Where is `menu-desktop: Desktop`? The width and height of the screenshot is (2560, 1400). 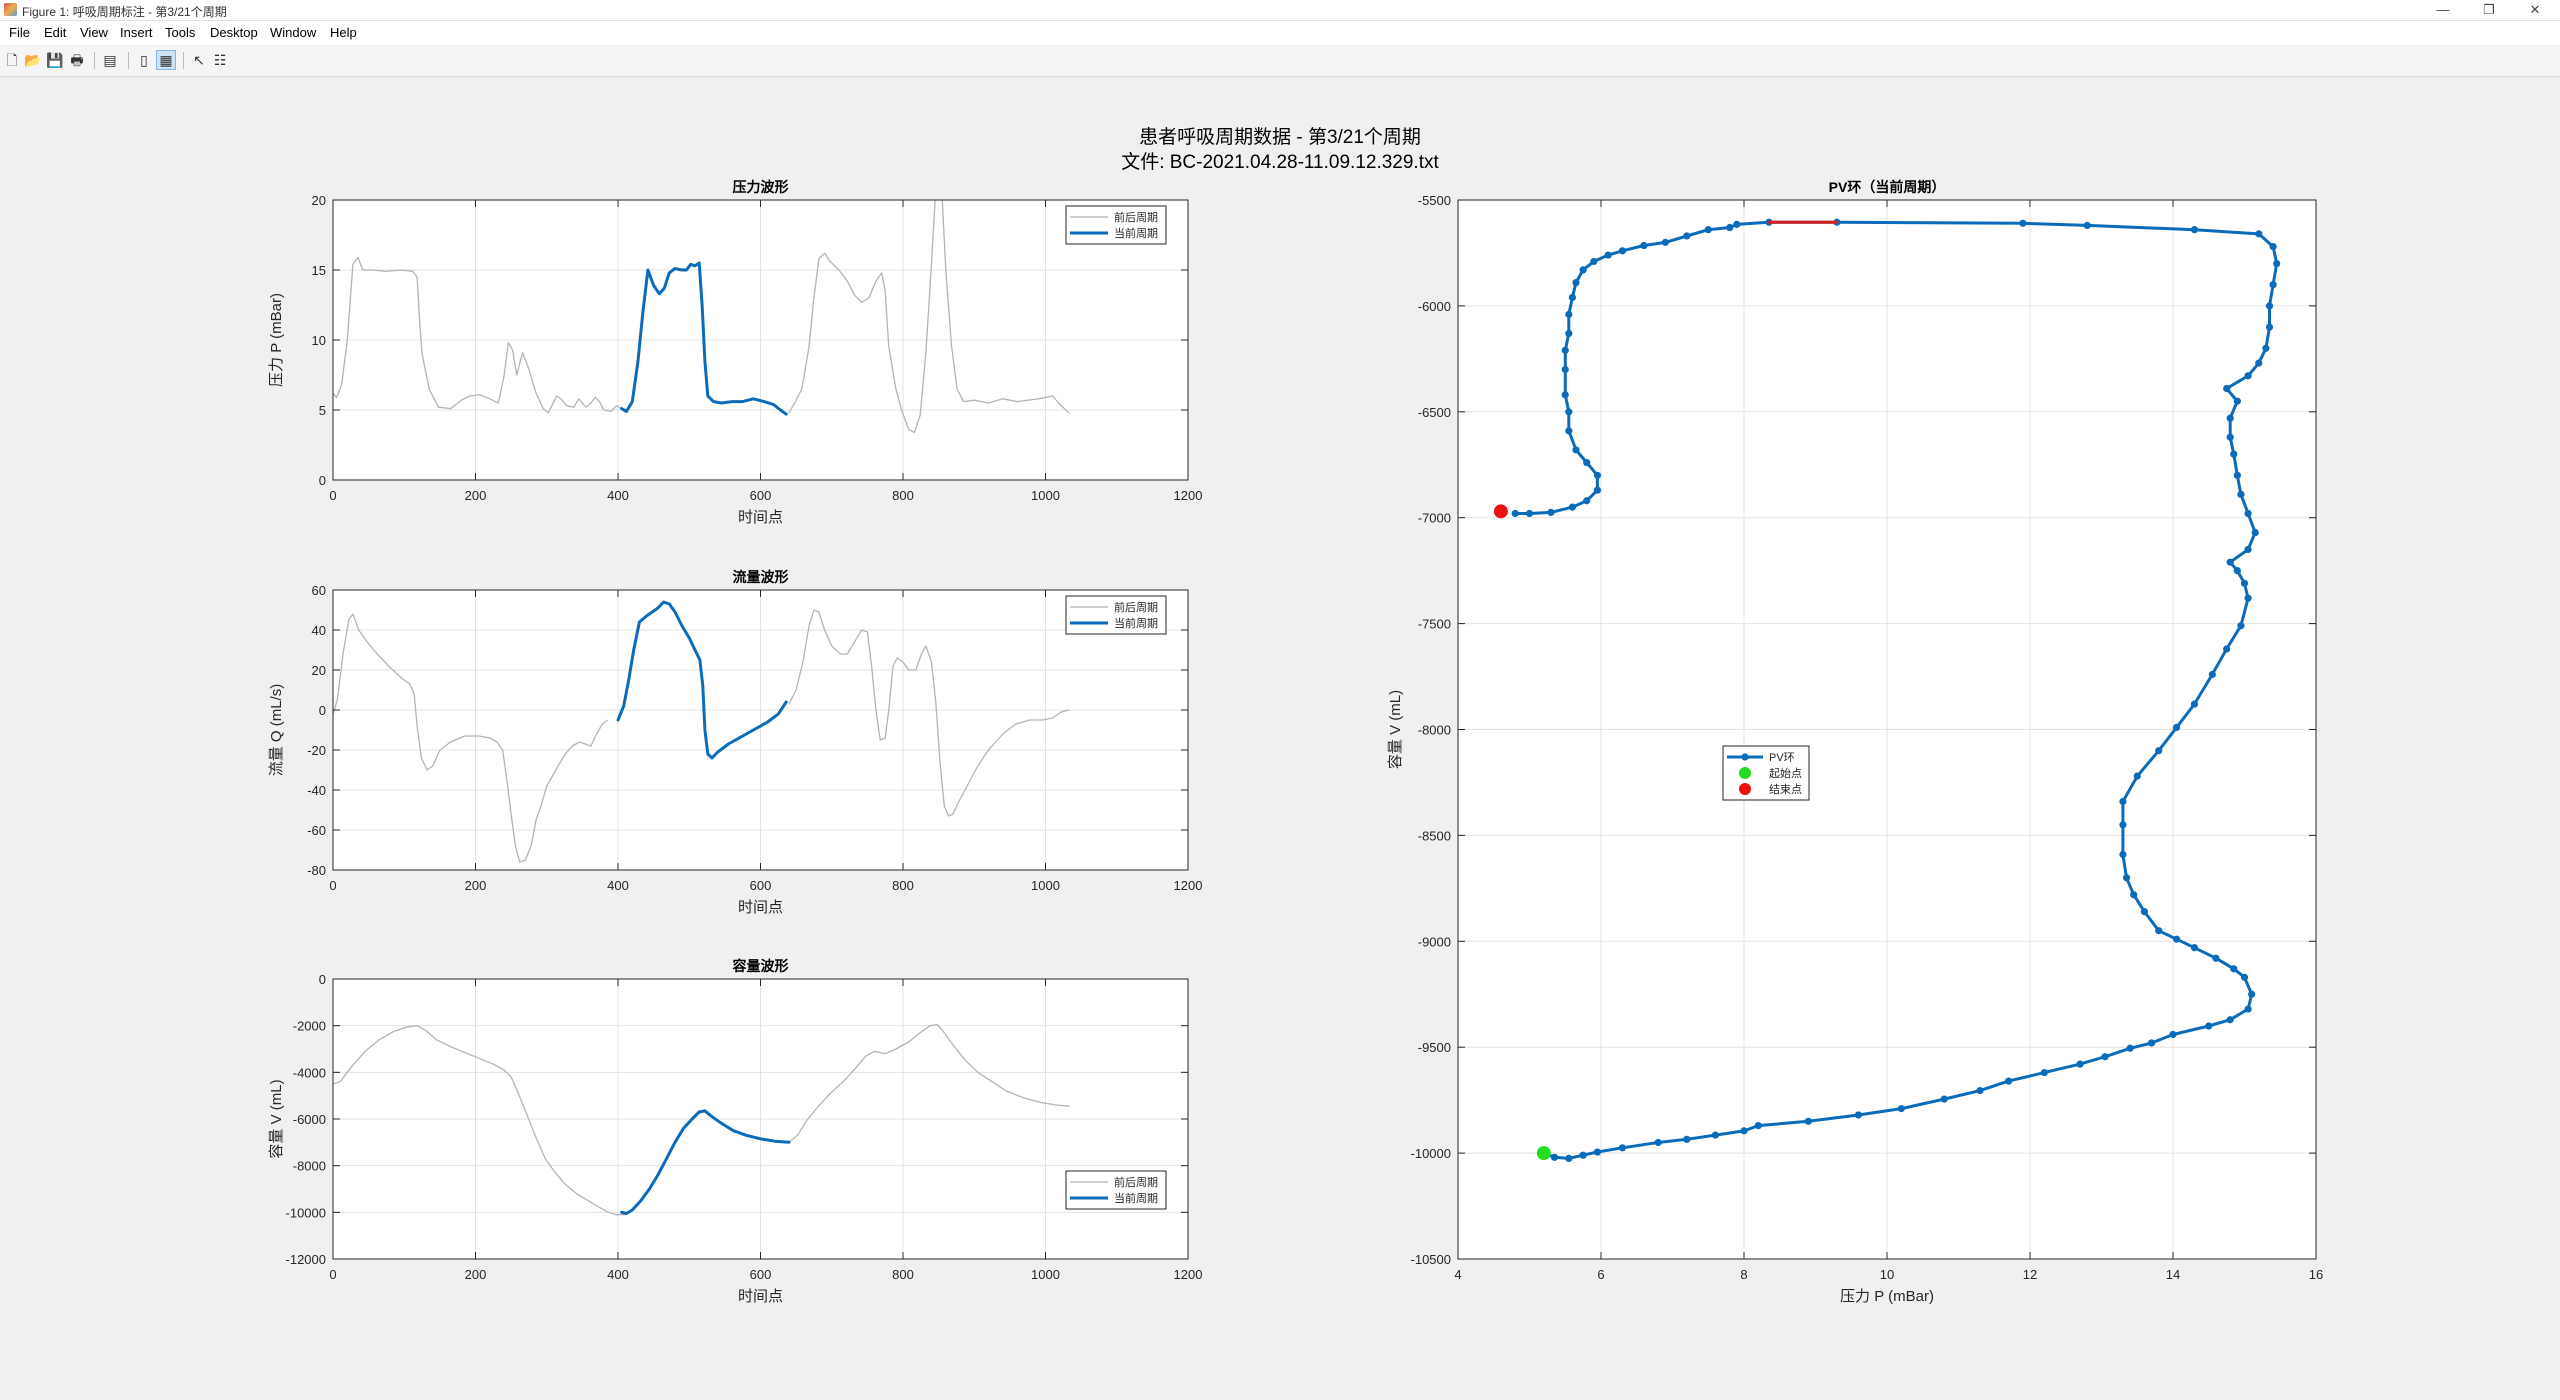
menu-desktop: Desktop is located at coordinates (234, 32).